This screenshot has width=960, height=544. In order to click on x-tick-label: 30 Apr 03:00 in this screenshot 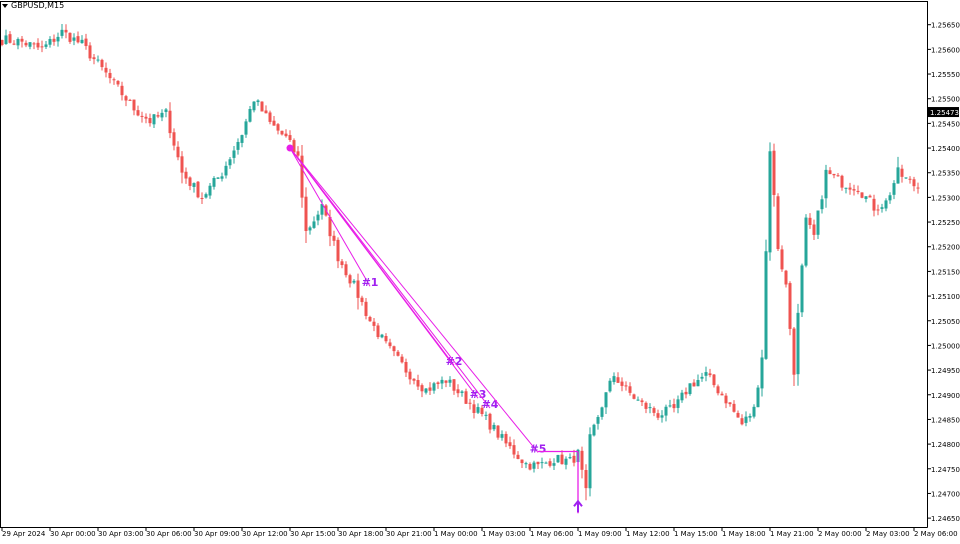, I will do `click(121, 534)`.